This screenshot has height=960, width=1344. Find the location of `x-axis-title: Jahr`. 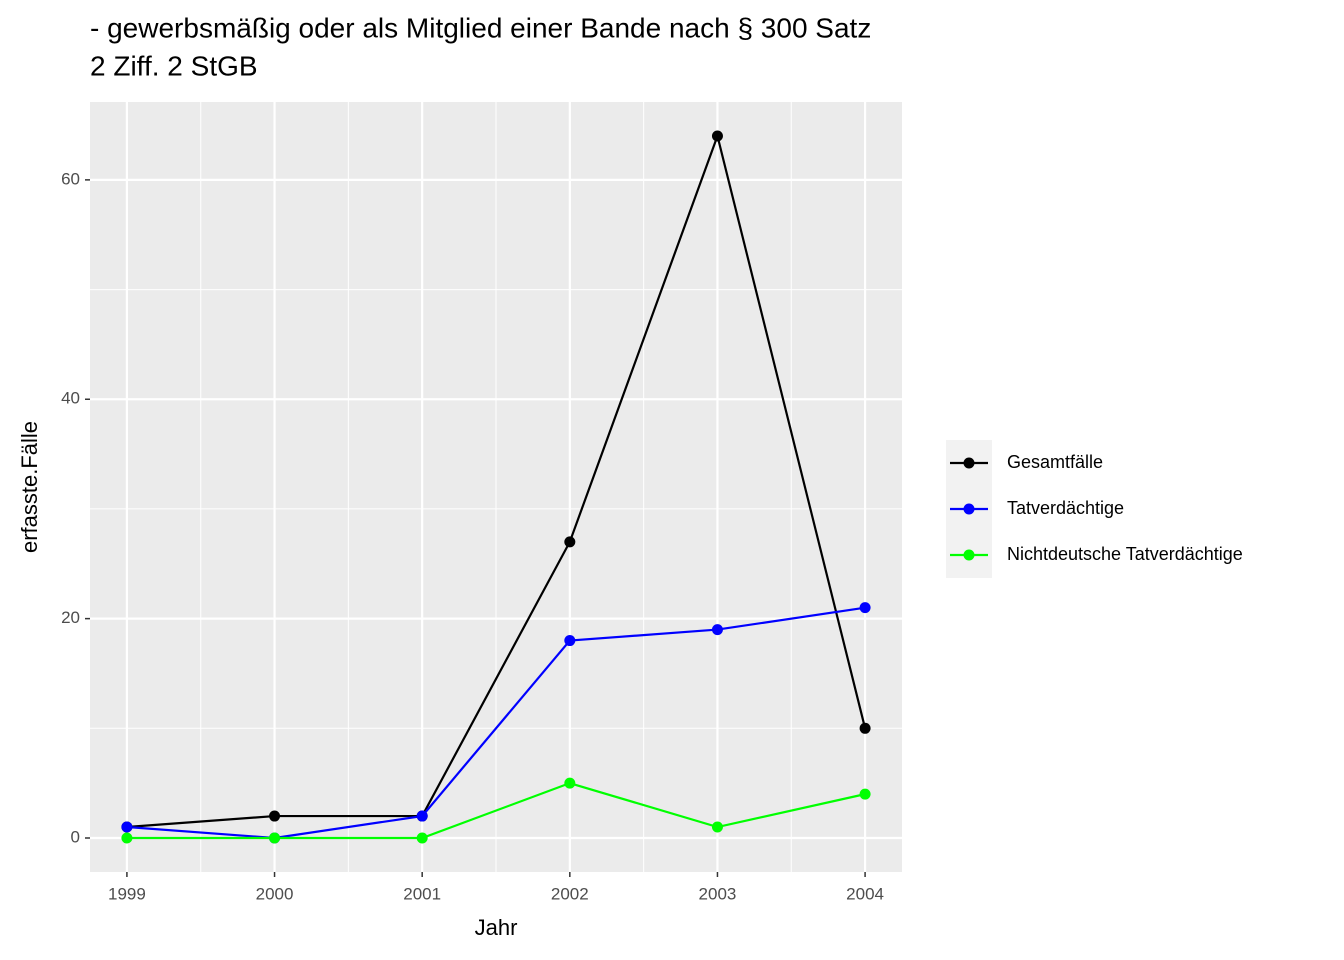

x-axis-title: Jahr is located at coordinates (496, 927).